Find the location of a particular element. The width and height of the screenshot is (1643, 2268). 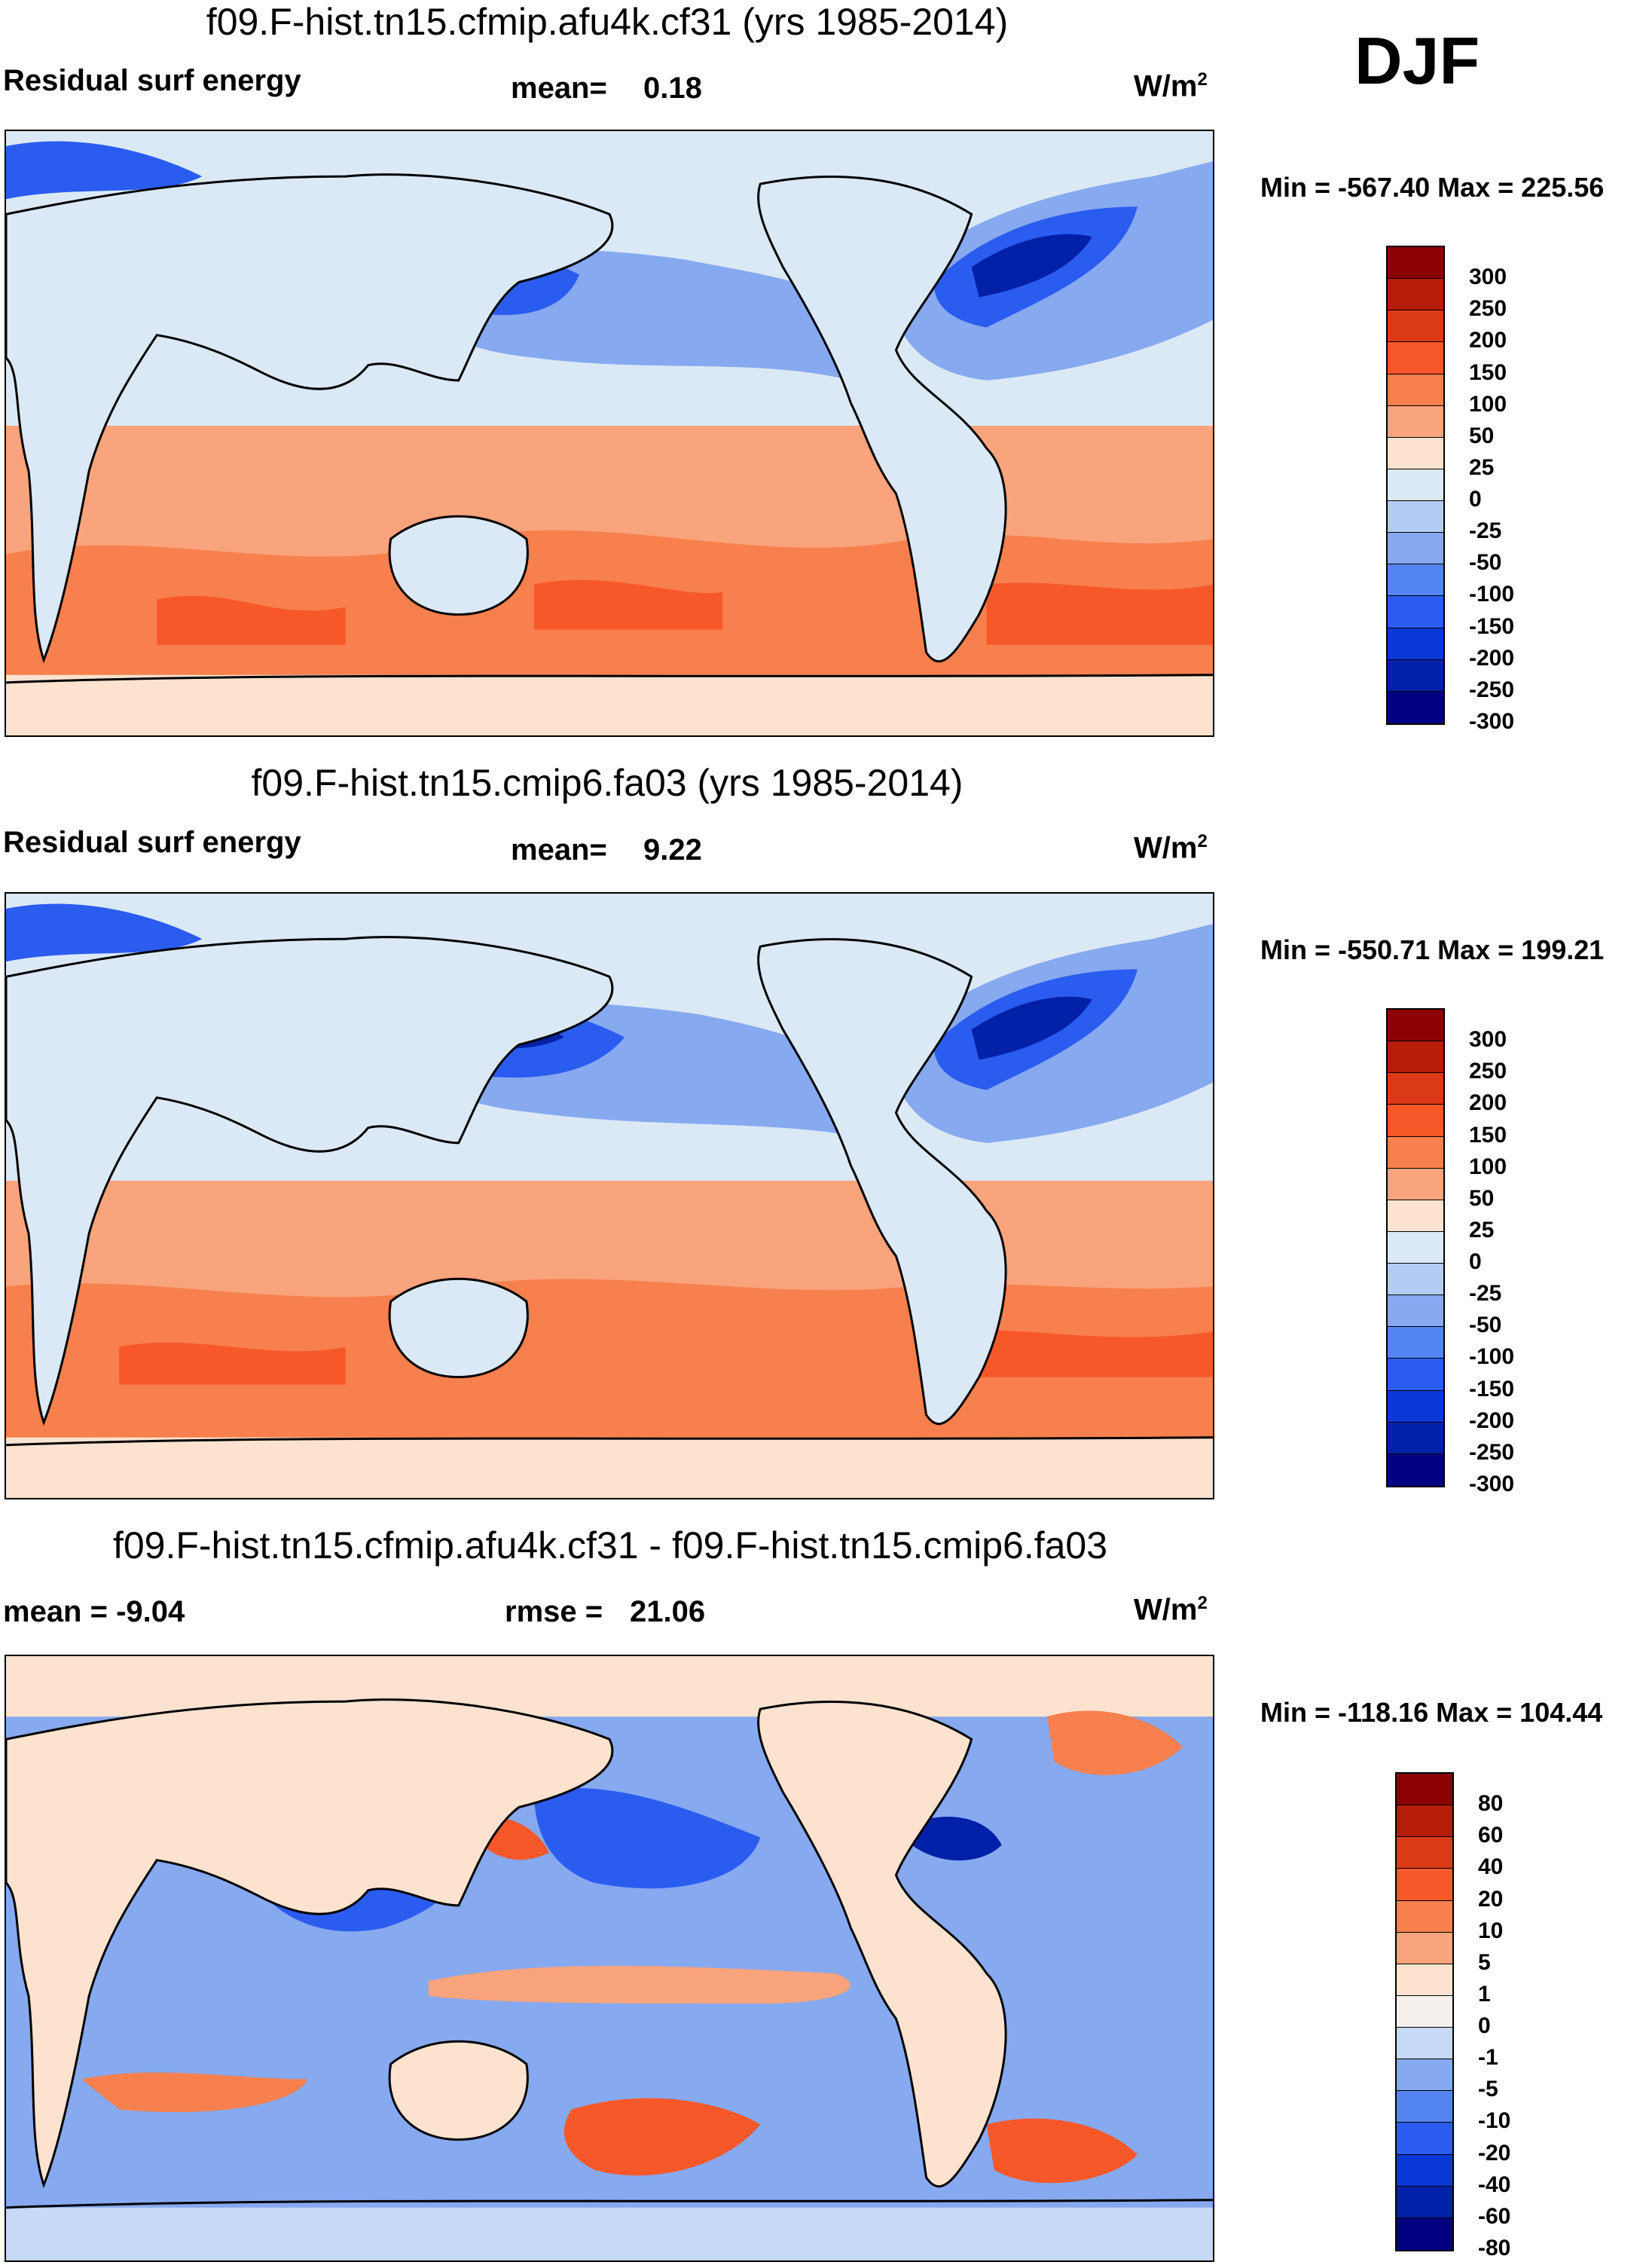

colorbar-tick: -1 is located at coordinates (1488, 2058).